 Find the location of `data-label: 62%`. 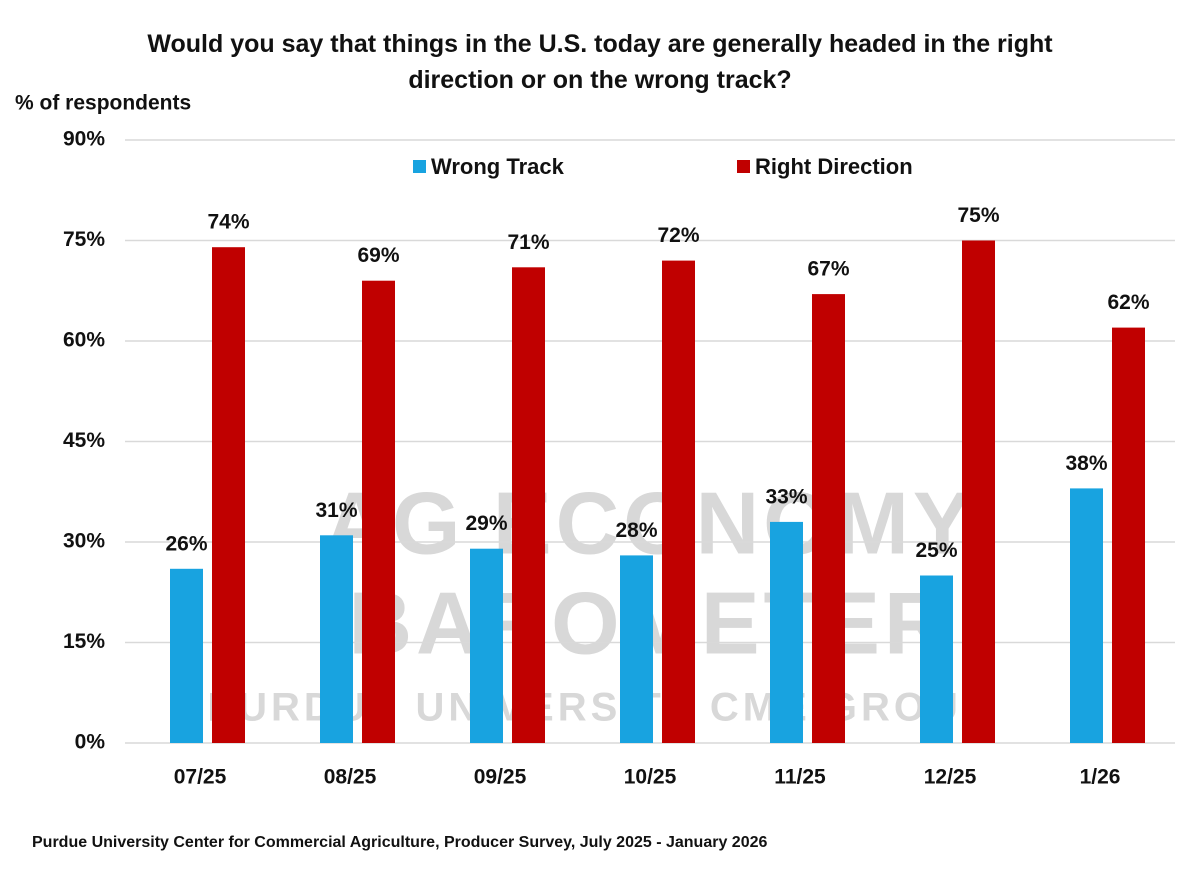

data-label: 62% is located at coordinates (1128, 302).